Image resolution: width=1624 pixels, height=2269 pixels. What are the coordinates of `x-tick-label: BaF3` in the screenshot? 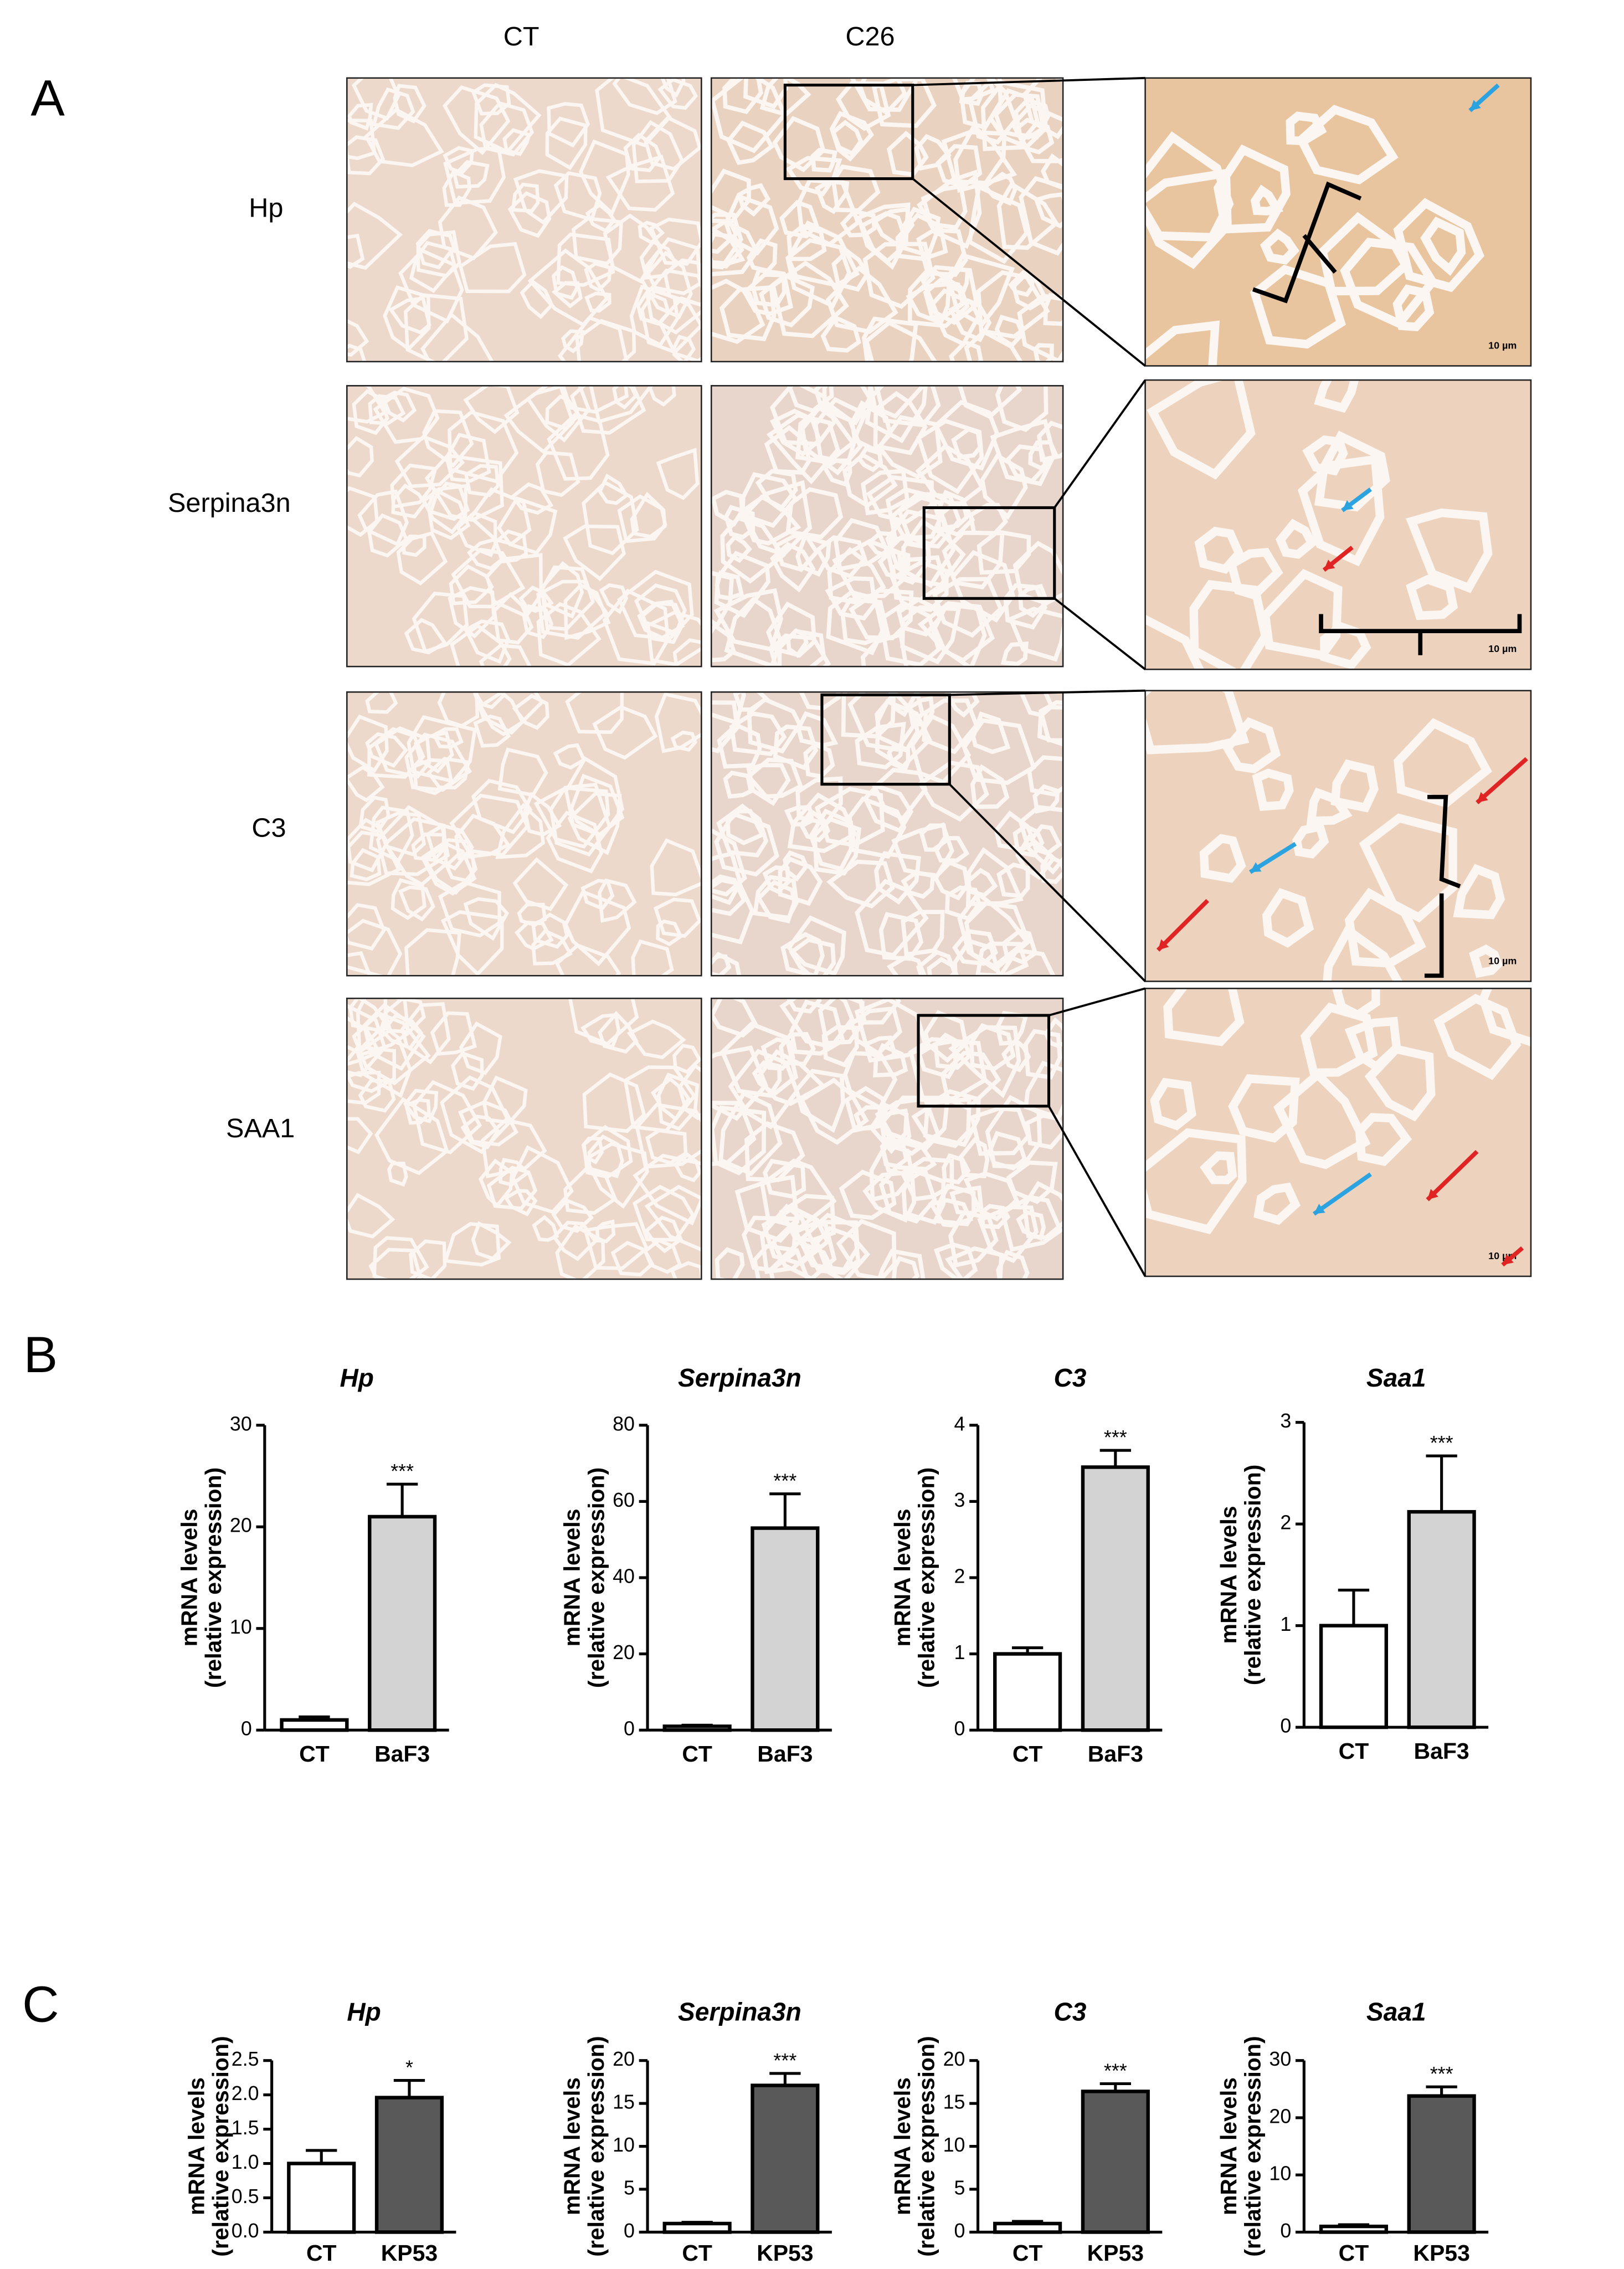 It's located at (402, 1754).